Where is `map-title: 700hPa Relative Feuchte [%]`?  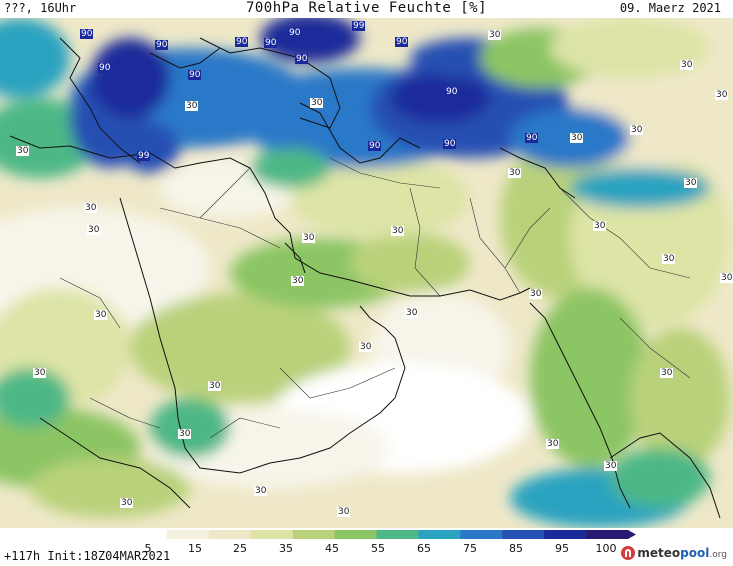
map-title: 700hPa Relative Feuchte [%] is located at coordinates (366, 8).